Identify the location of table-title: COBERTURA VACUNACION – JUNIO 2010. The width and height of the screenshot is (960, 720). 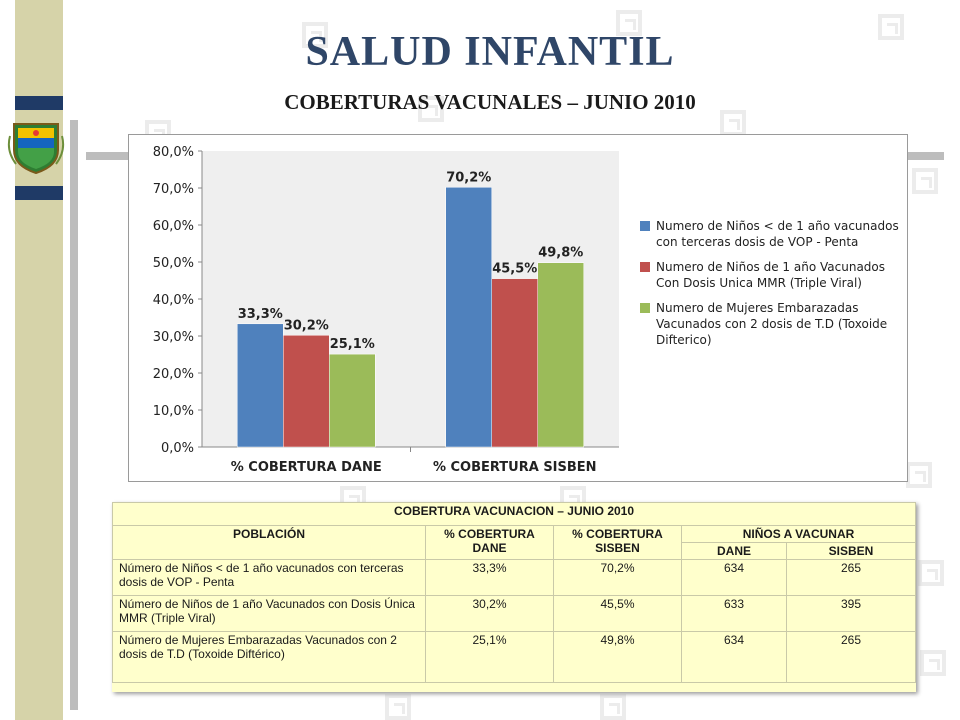
(514, 514).